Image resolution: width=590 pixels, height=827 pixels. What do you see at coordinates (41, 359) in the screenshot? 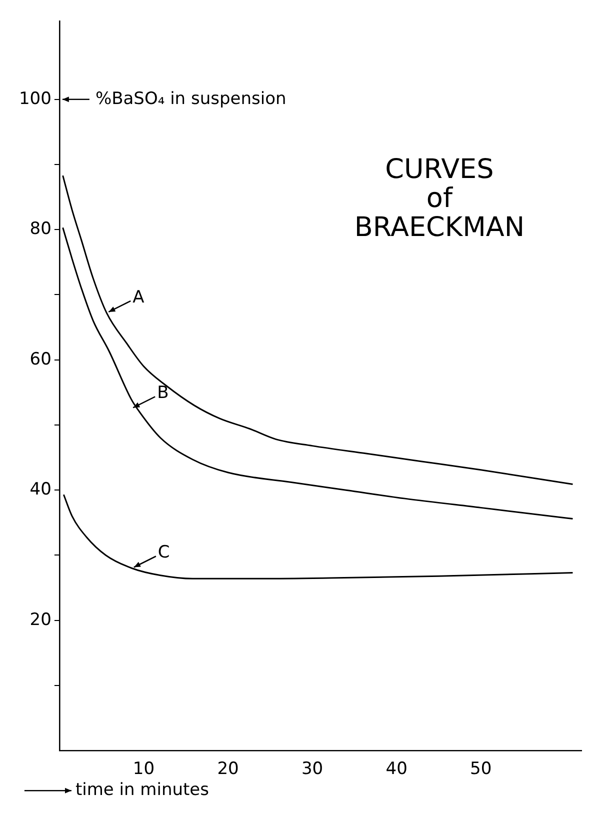
I see `y-tick-label: 60` at bounding box center [41, 359].